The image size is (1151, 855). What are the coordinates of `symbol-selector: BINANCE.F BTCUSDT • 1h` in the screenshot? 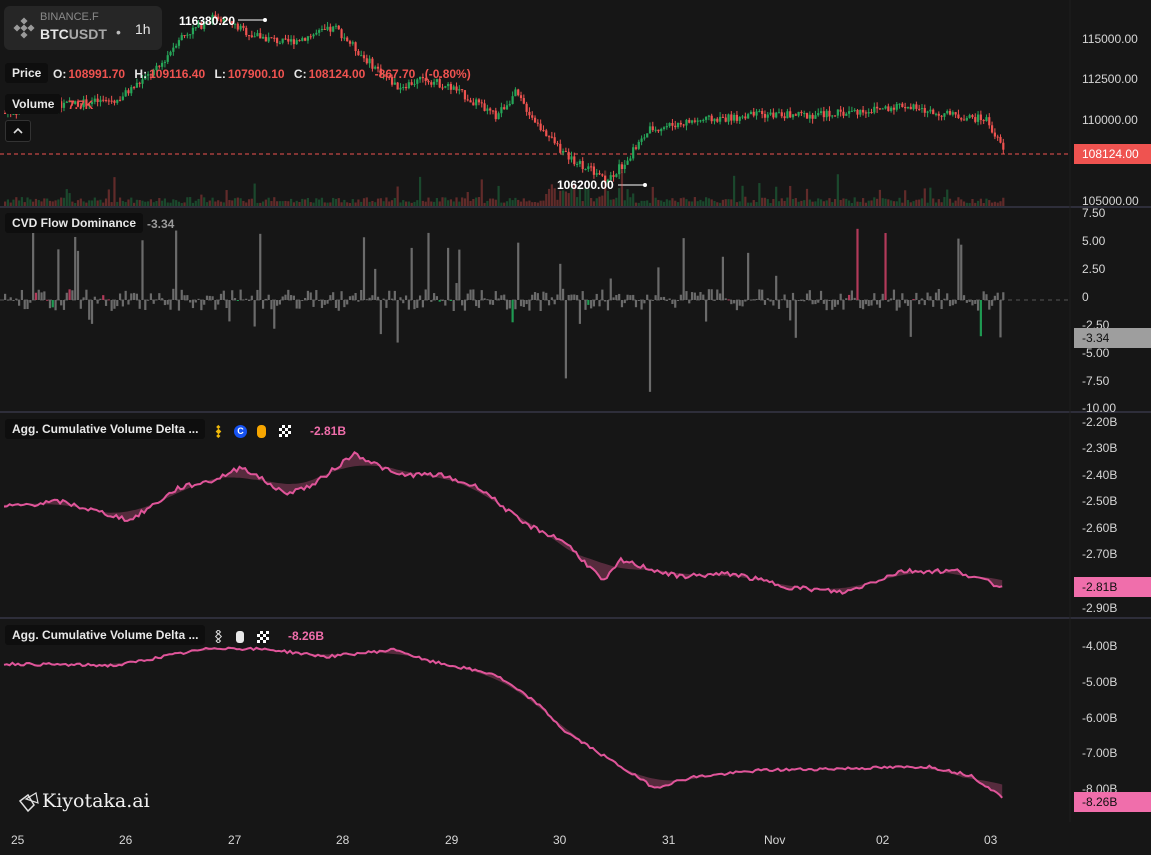 It's located at (83, 28).